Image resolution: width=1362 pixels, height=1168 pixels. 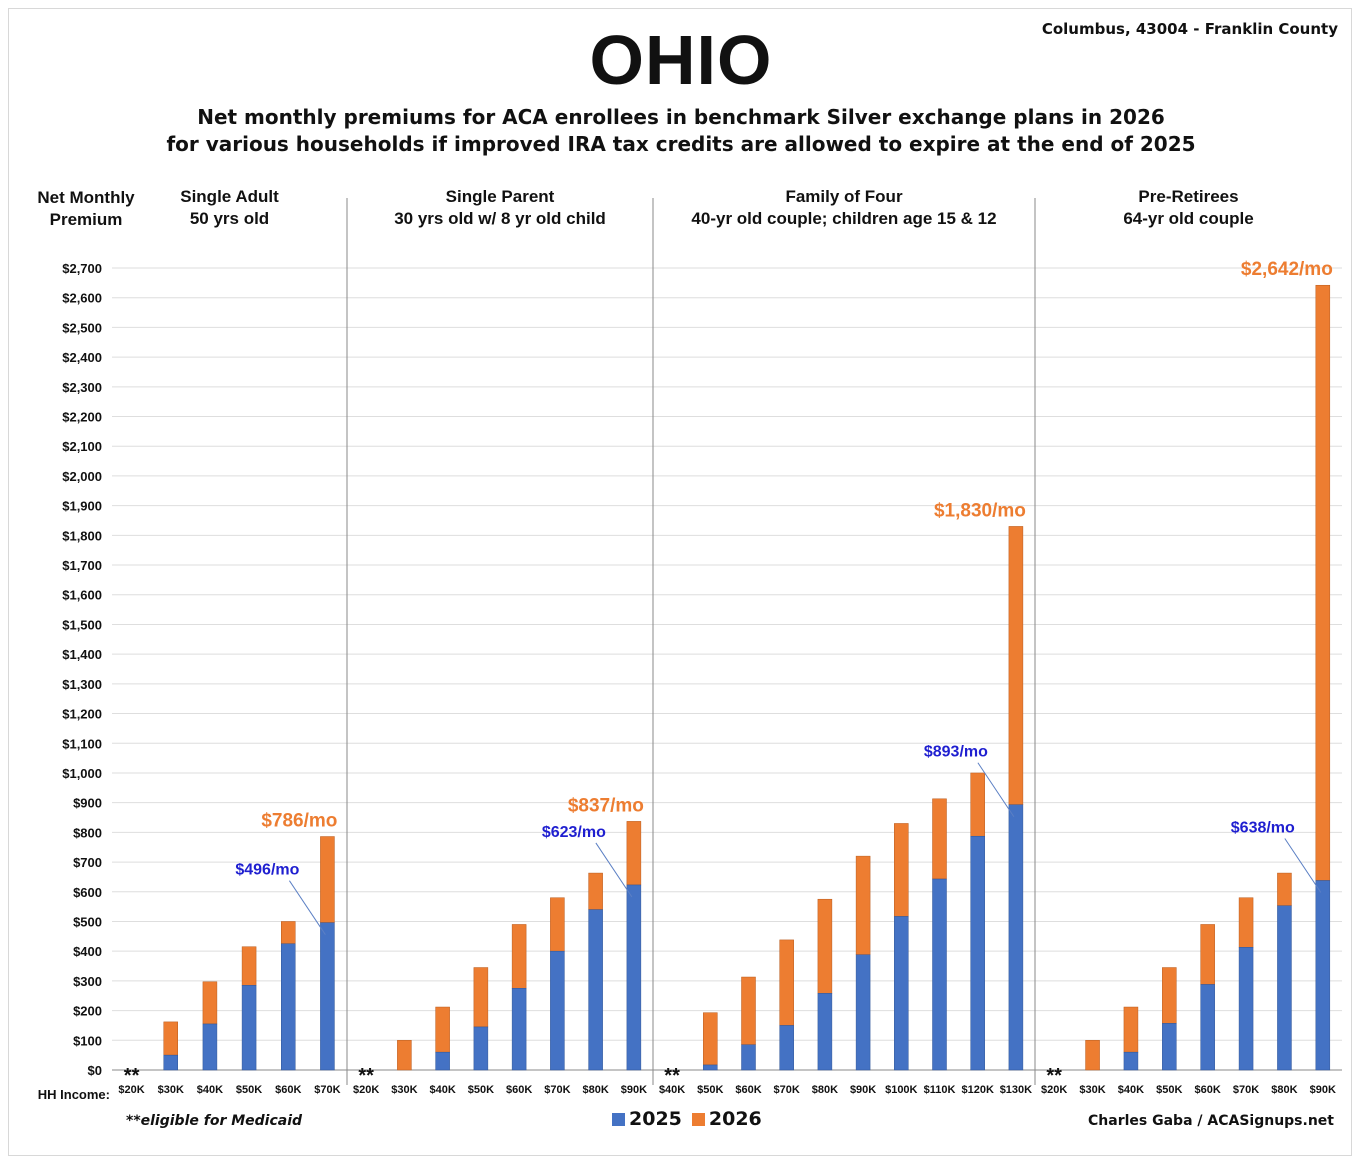 I want to click on y-tick-label: $1,100, so click(x=82, y=743).